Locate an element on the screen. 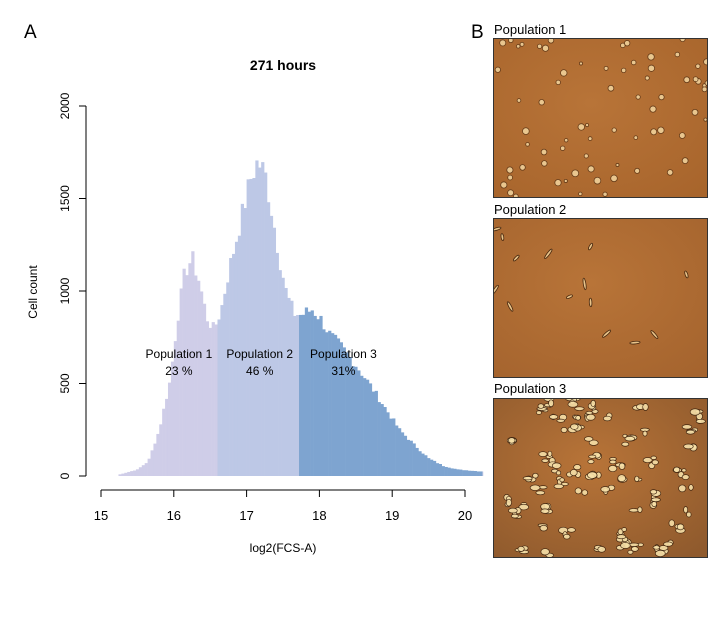 Image resolution: width=720 pixels, height=641 pixels. y-axis-label: Cell count is located at coordinates (33, 292).